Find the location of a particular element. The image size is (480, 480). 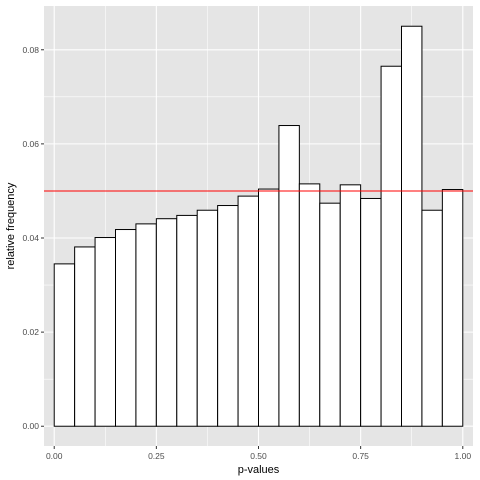

y-axis-title: relative frequency is located at coordinates (11, 225).